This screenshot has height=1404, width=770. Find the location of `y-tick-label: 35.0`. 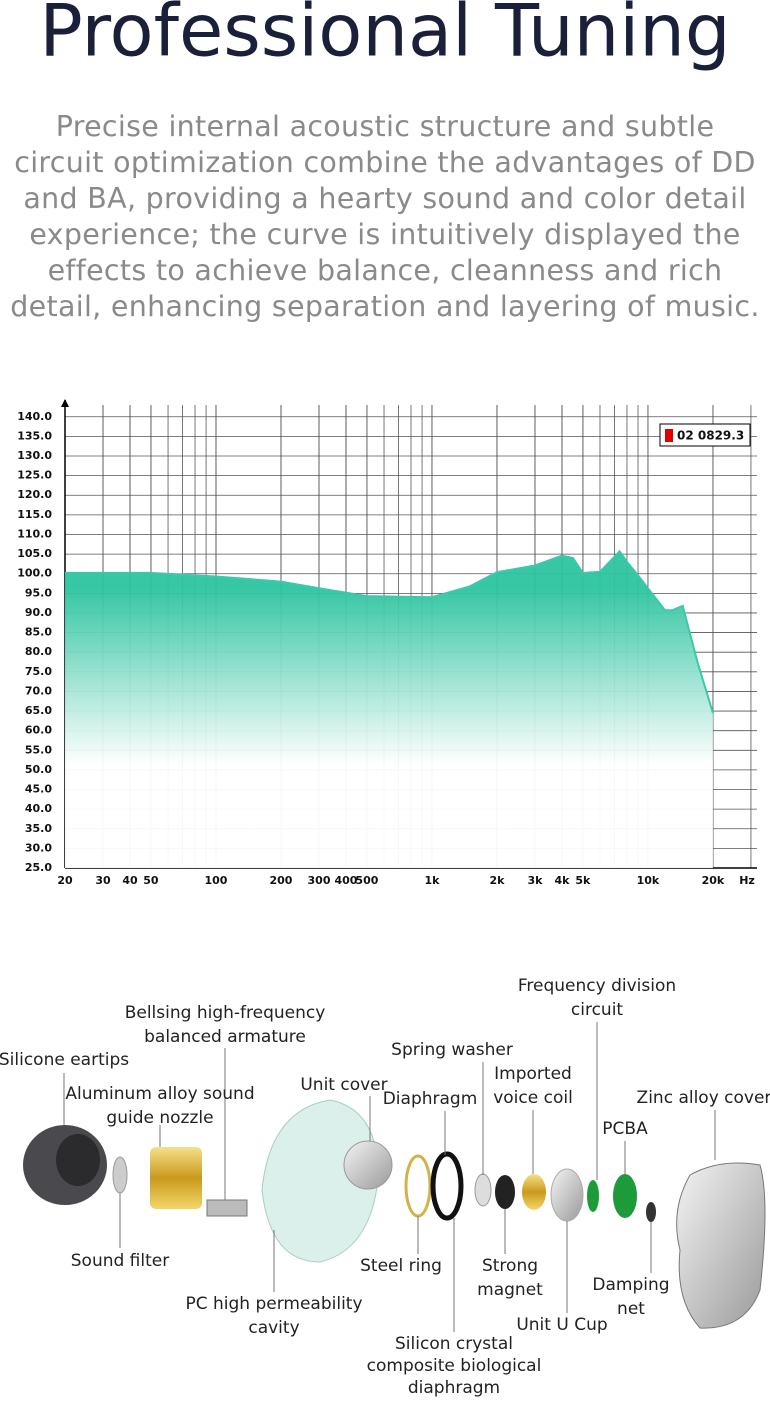

y-tick-label: 35.0 is located at coordinates (38, 828).